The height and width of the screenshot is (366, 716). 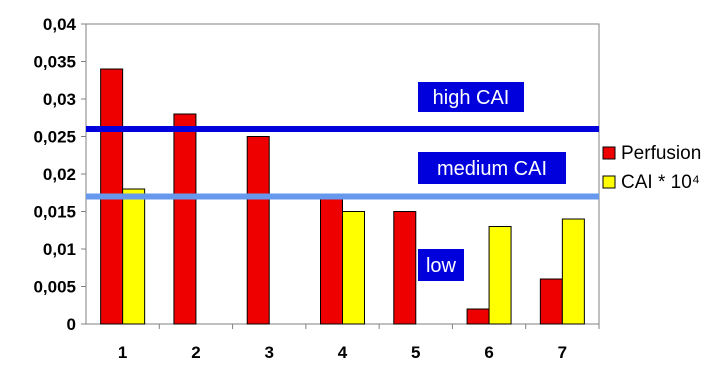 What do you see at coordinates (562, 352) in the screenshot?
I see `x-tick-label: 7` at bounding box center [562, 352].